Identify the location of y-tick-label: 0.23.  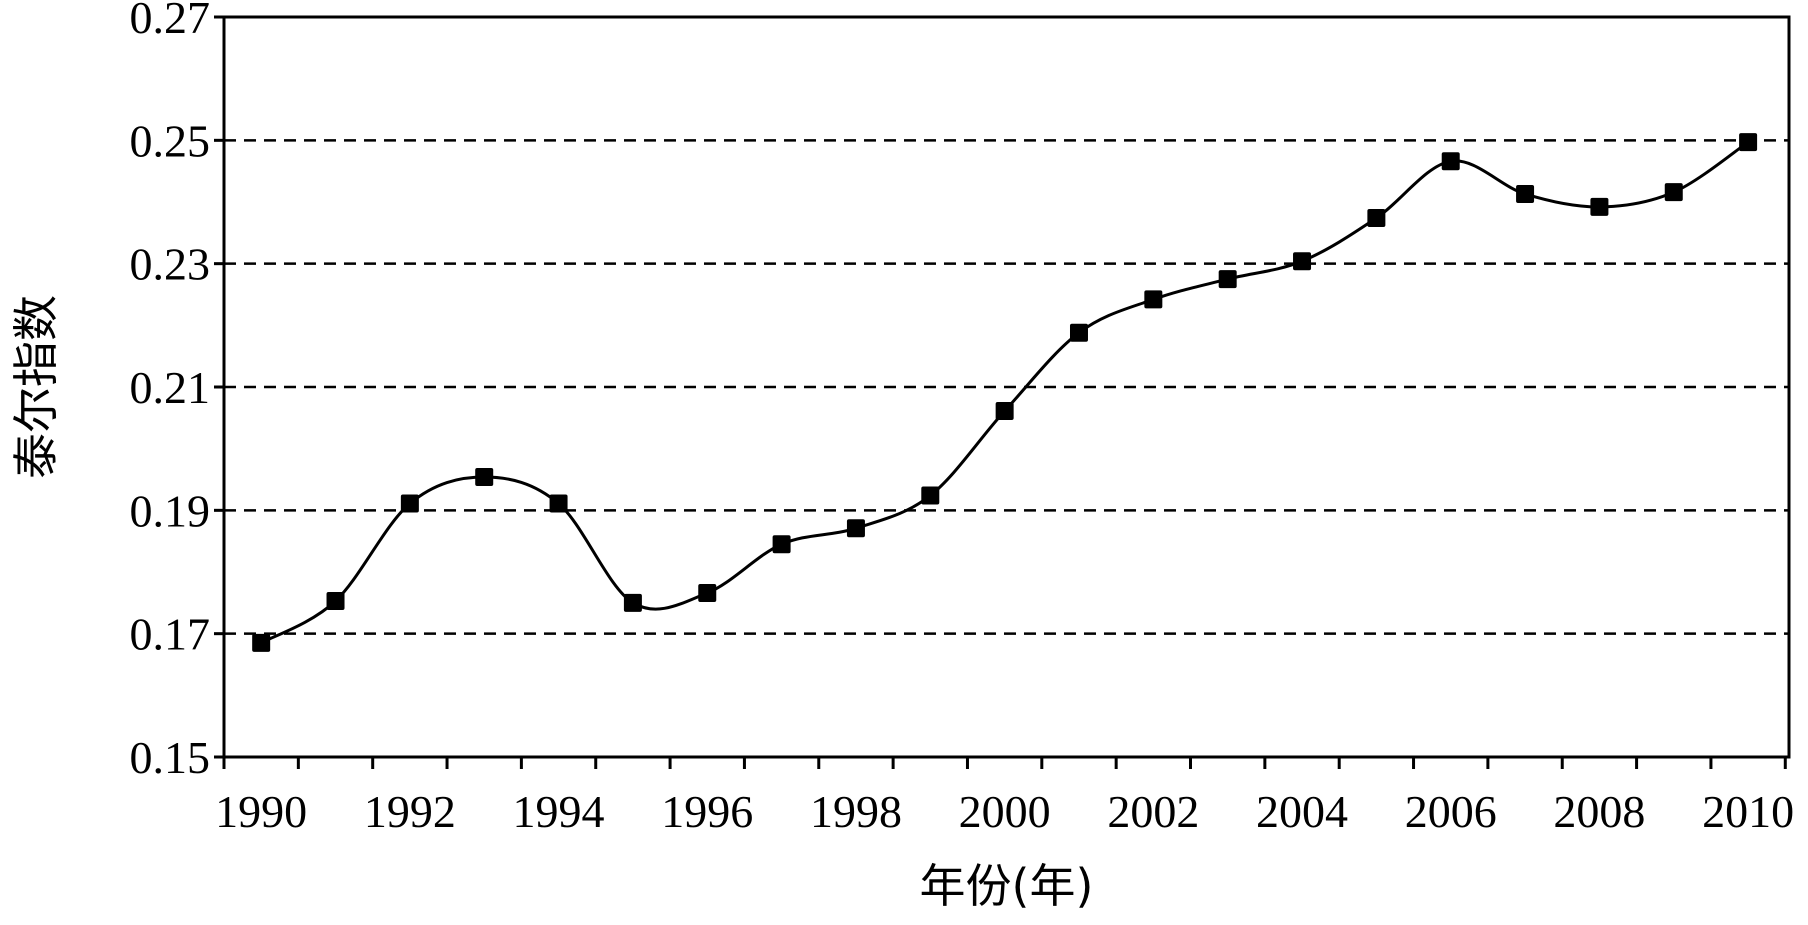
(170, 264).